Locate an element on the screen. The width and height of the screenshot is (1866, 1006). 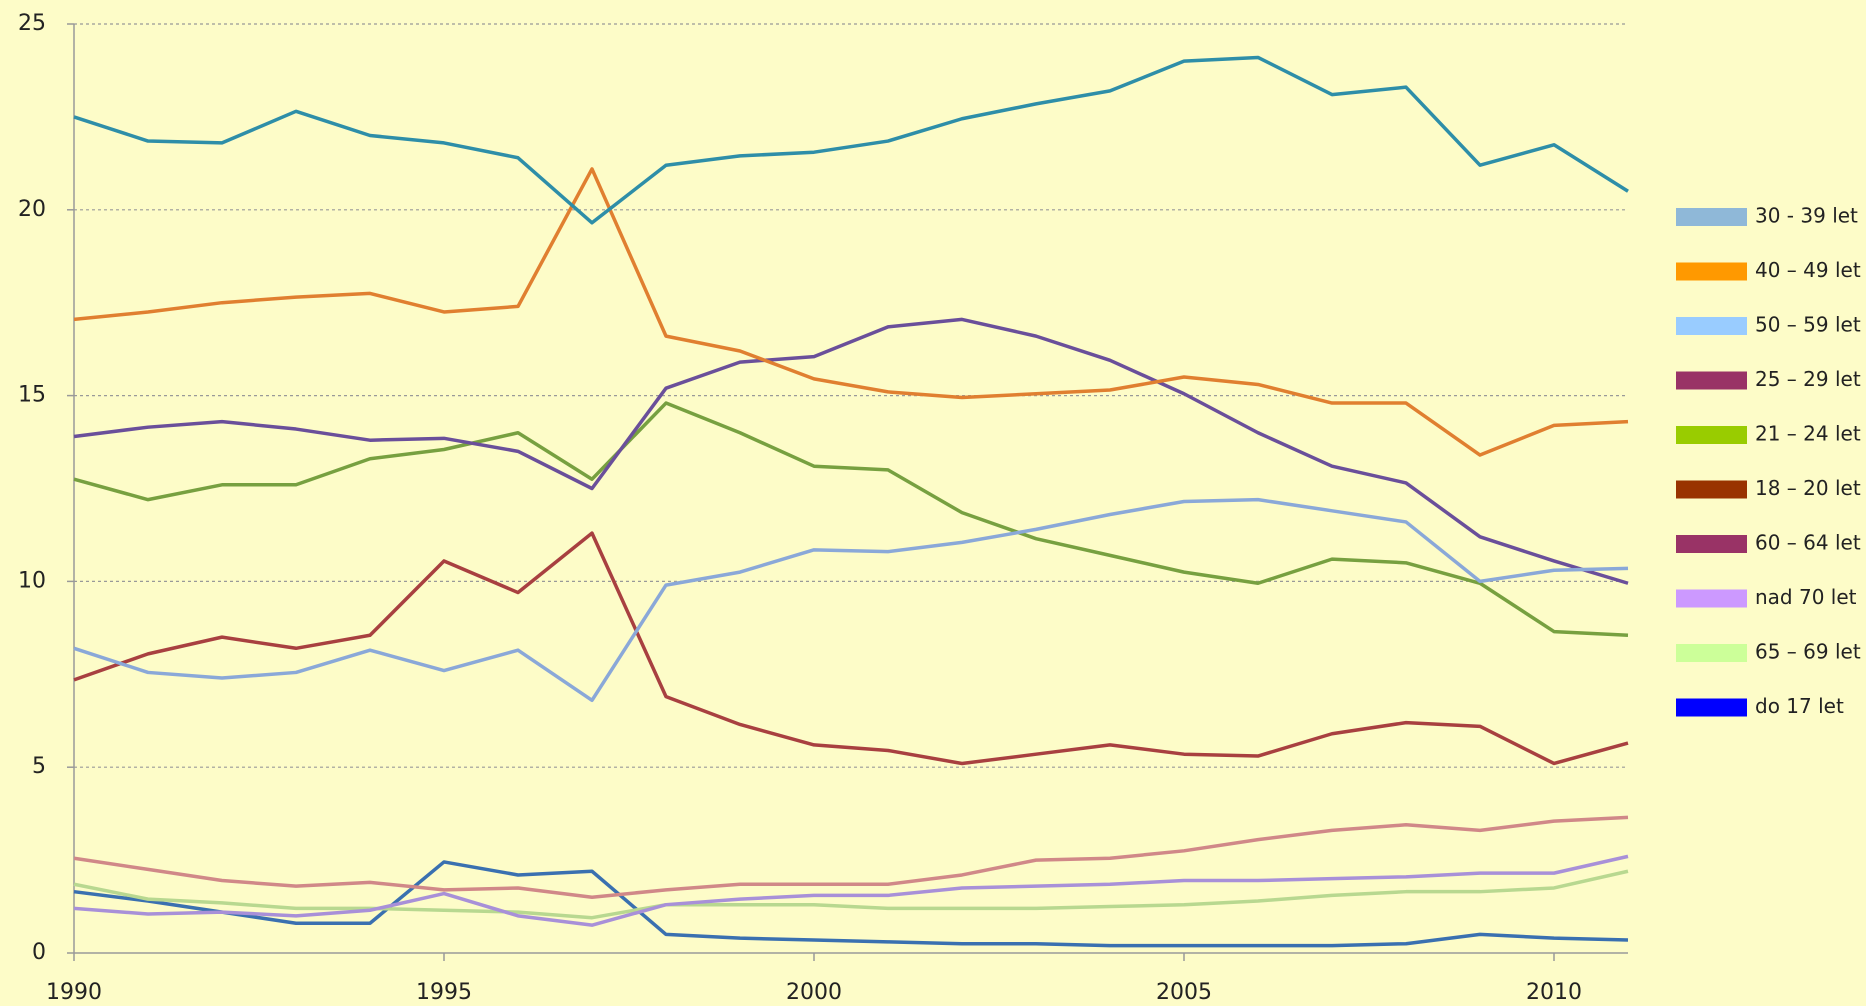
y-tick-label: 10 is located at coordinates (32, 580).